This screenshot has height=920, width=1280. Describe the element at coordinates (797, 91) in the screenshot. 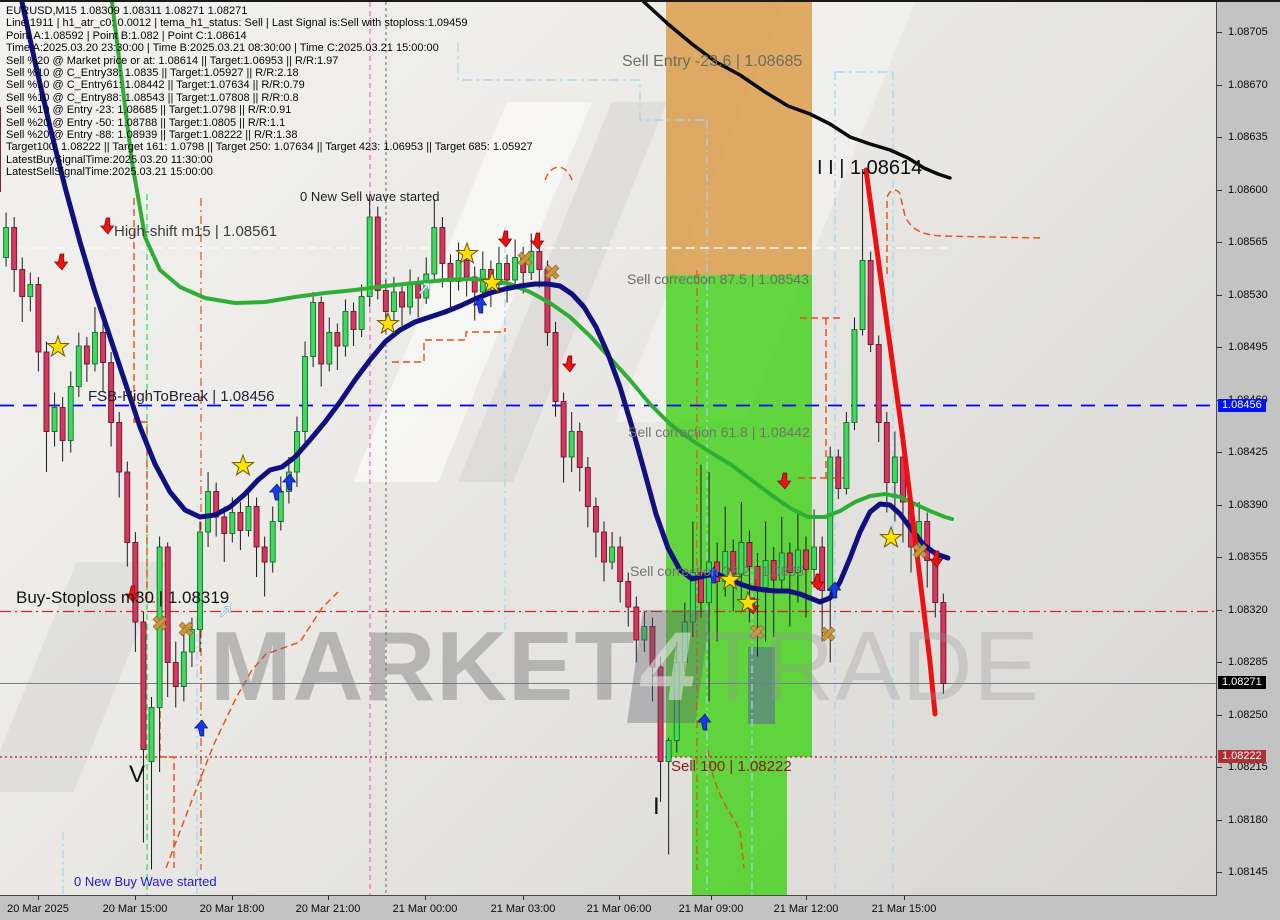

I see `tema-black-line` at that location.